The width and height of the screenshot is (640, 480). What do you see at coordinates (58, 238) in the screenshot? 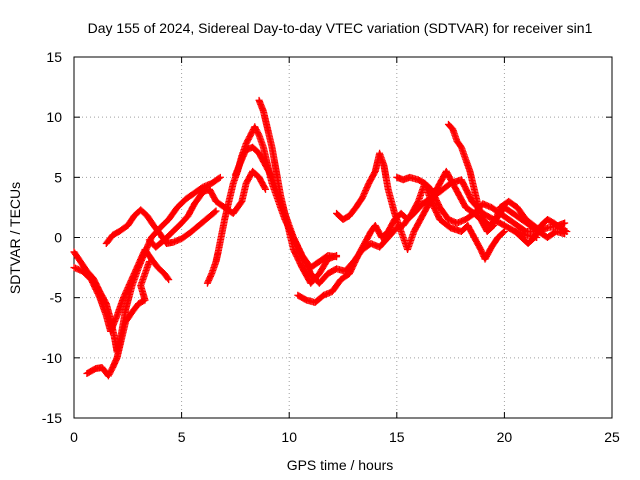
I see `y-tick-label: 0` at bounding box center [58, 238].